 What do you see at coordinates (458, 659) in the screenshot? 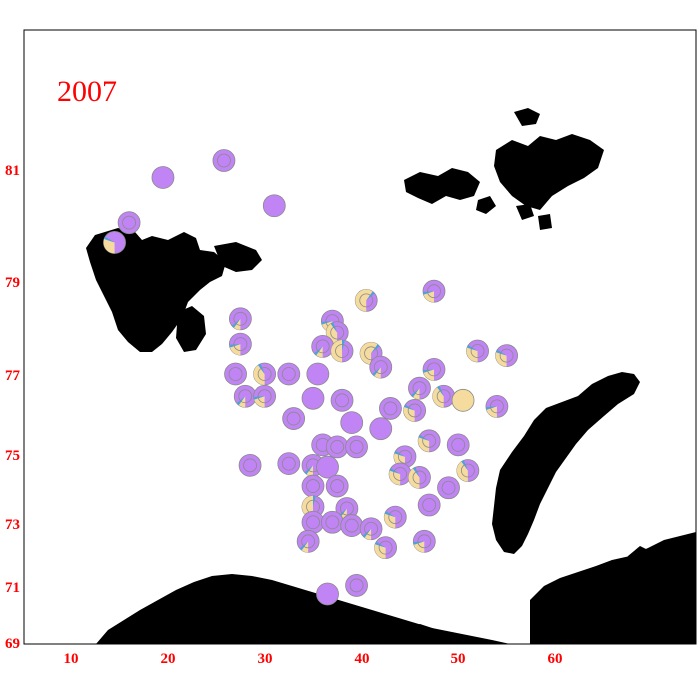
I see `x-tick-label-50: 50` at bounding box center [458, 659].